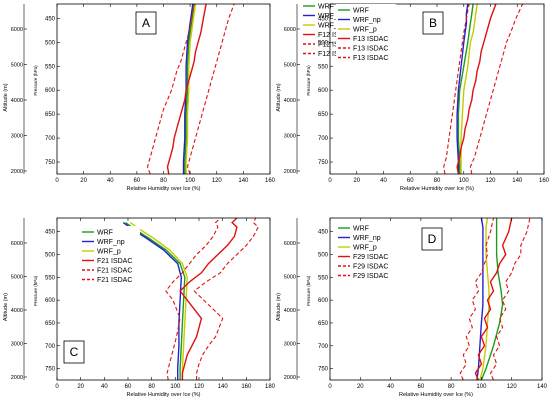  I want to click on panel-label: D, so click(432, 239).